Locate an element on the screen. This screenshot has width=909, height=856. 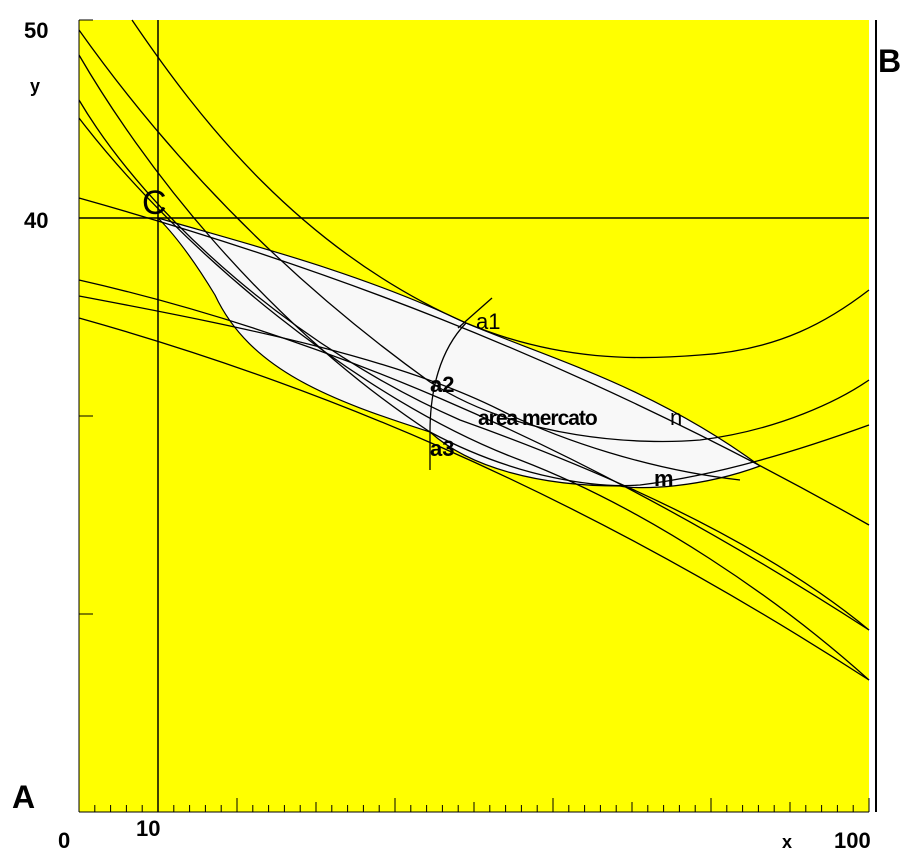
annotation-a2: a2 is located at coordinates (442, 384).